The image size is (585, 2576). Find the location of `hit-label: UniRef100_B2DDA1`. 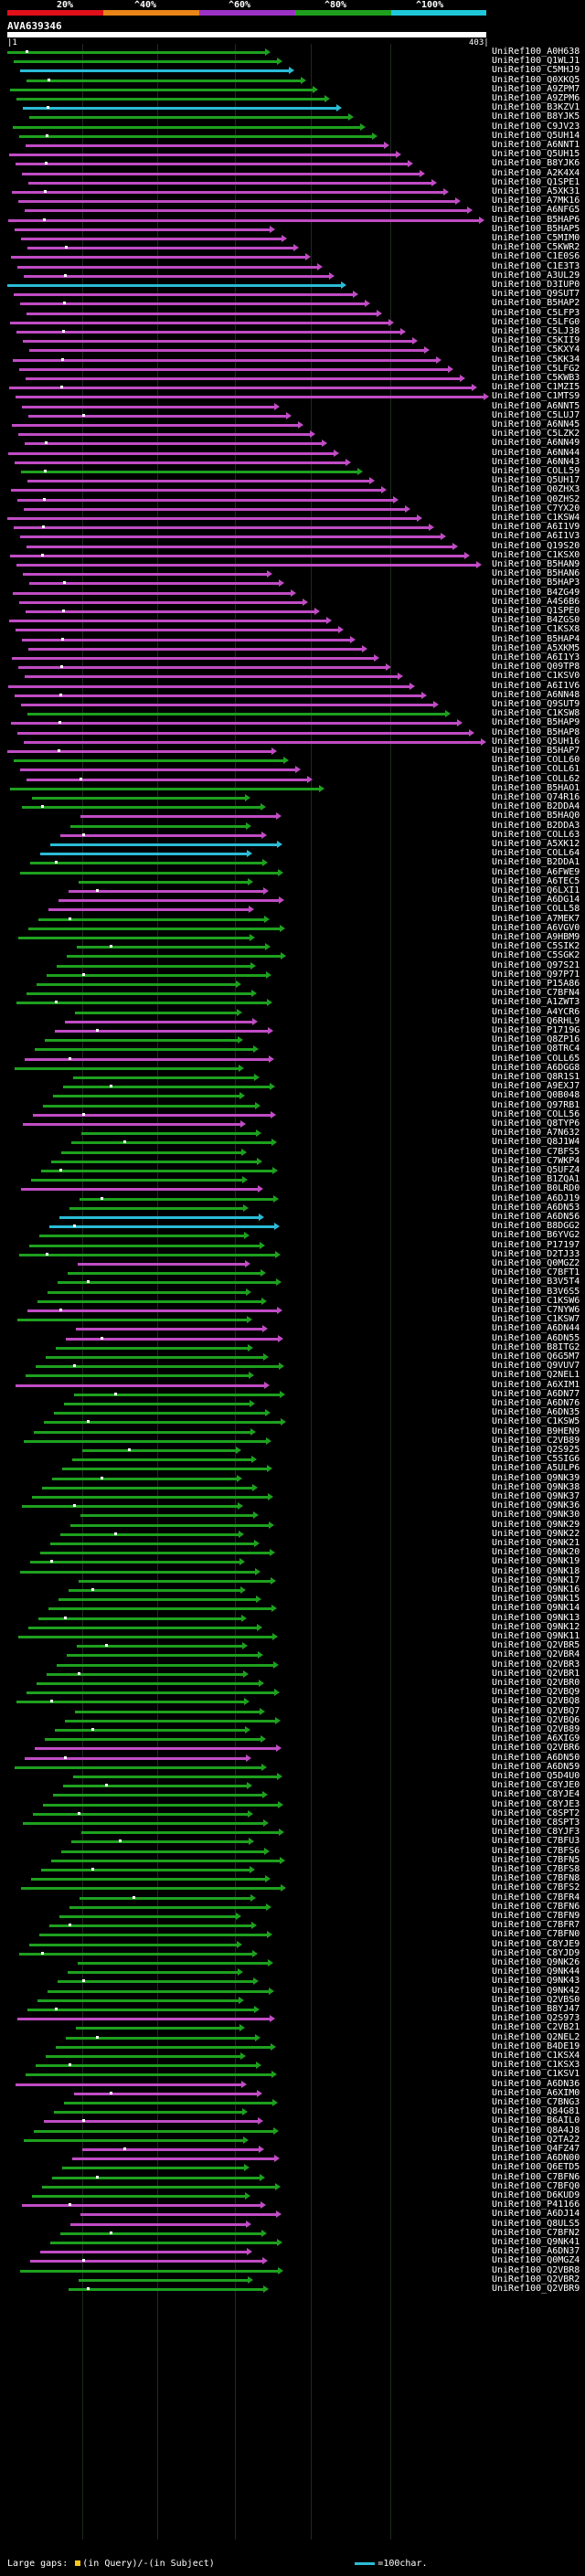

hit-label: UniRef100_B2DDA1 is located at coordinates (536, 862).